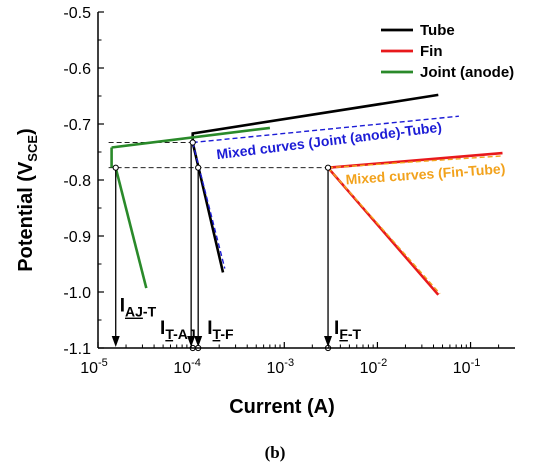 Image resolution: width=550 pixels, height=471 pixels. Describe the element at coordinates (77, 69) in the screenshot. I see `y-tick-label: -0.6` at that location.